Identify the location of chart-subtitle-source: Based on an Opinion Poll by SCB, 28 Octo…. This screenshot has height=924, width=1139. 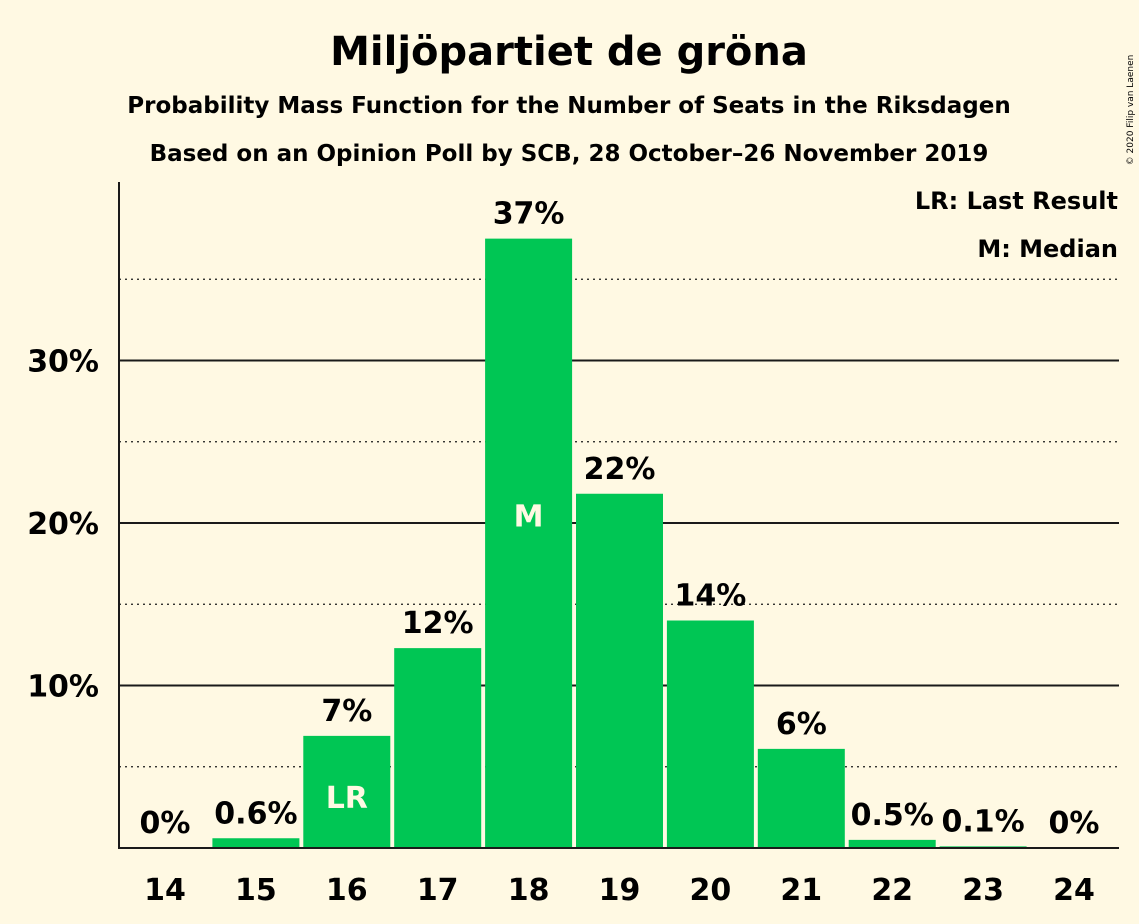
(569, 154).